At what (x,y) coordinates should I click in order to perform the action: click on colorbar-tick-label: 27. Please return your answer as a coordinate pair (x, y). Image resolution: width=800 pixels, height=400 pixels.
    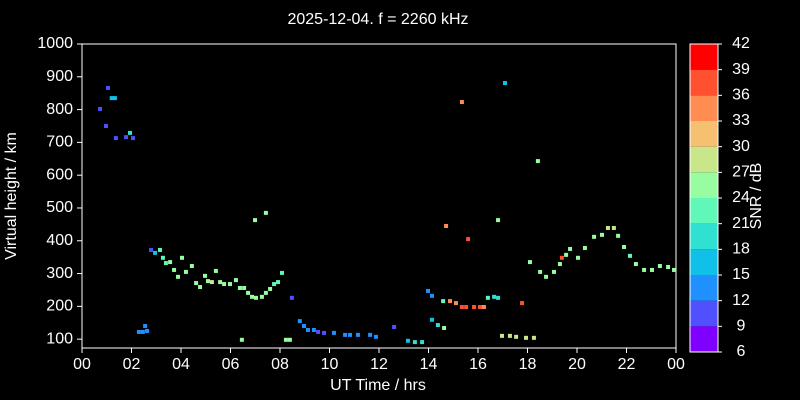
    Looking at the image, I should click on (741, 172).